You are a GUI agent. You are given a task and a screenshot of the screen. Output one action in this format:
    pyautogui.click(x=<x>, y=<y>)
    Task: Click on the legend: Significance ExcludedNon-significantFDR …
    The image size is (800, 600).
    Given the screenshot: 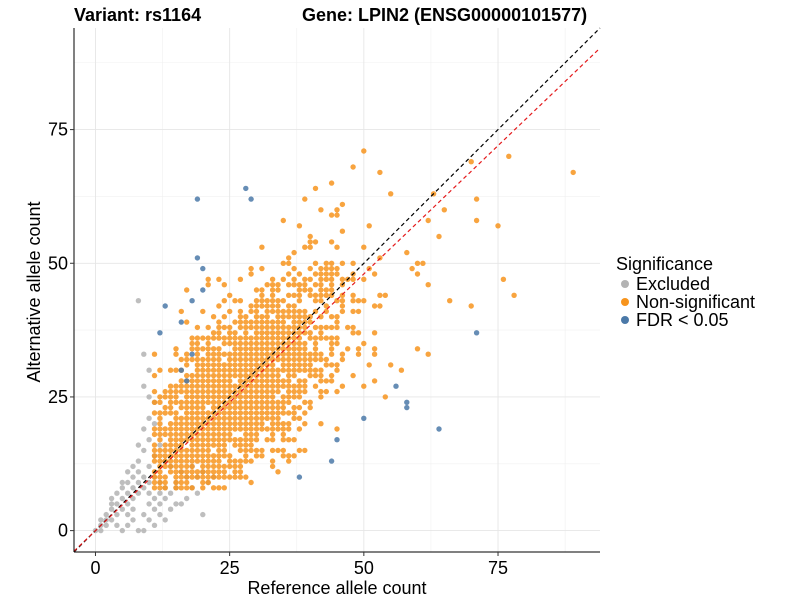 What is the action you would take?
    pyautogui.click(x=685, y=292)
    